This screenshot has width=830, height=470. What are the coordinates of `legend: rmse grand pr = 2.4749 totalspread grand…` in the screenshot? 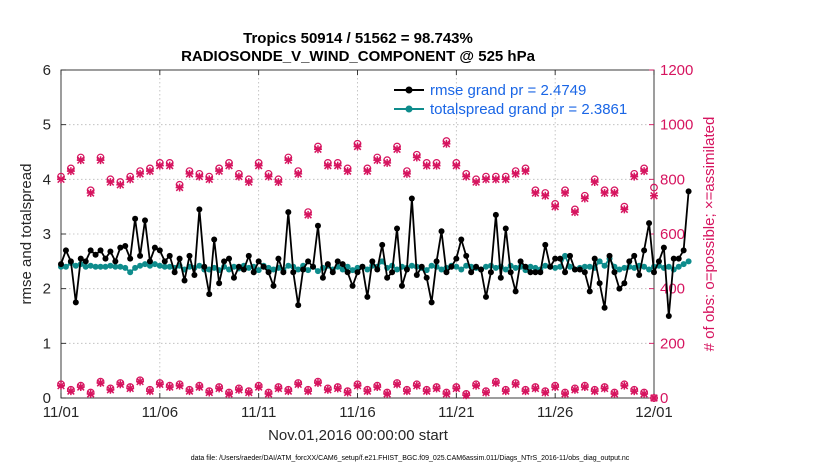 It's located at (510, 100).